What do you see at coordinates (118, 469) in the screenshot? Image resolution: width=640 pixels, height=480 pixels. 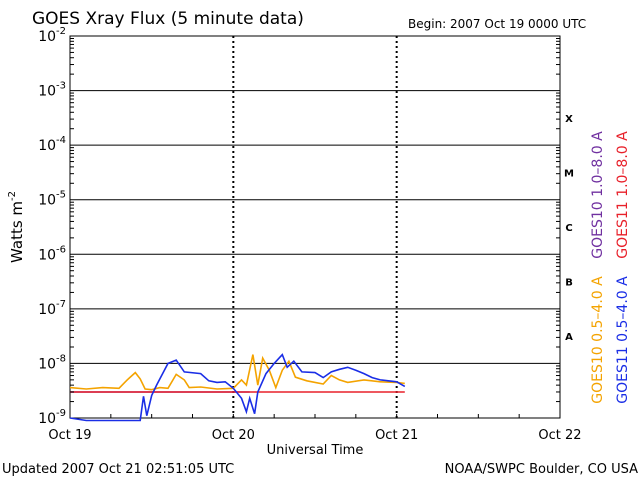 I see `updated-timestamp: Updated 2007 Oct 21 02:51:05 UTC` at bounding box center [118, 469].